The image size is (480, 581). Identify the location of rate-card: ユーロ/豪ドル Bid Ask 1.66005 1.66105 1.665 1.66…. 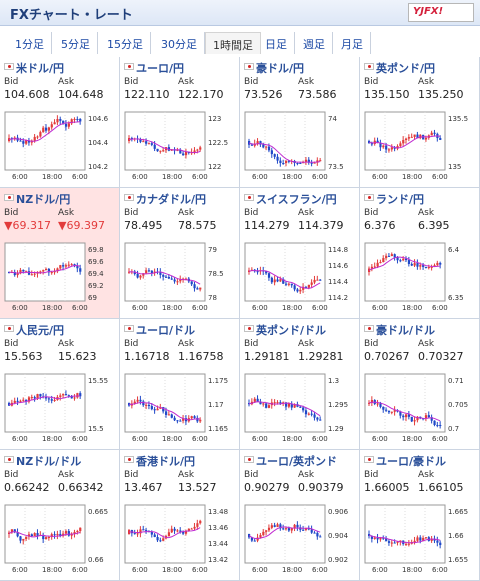
(420, 515).